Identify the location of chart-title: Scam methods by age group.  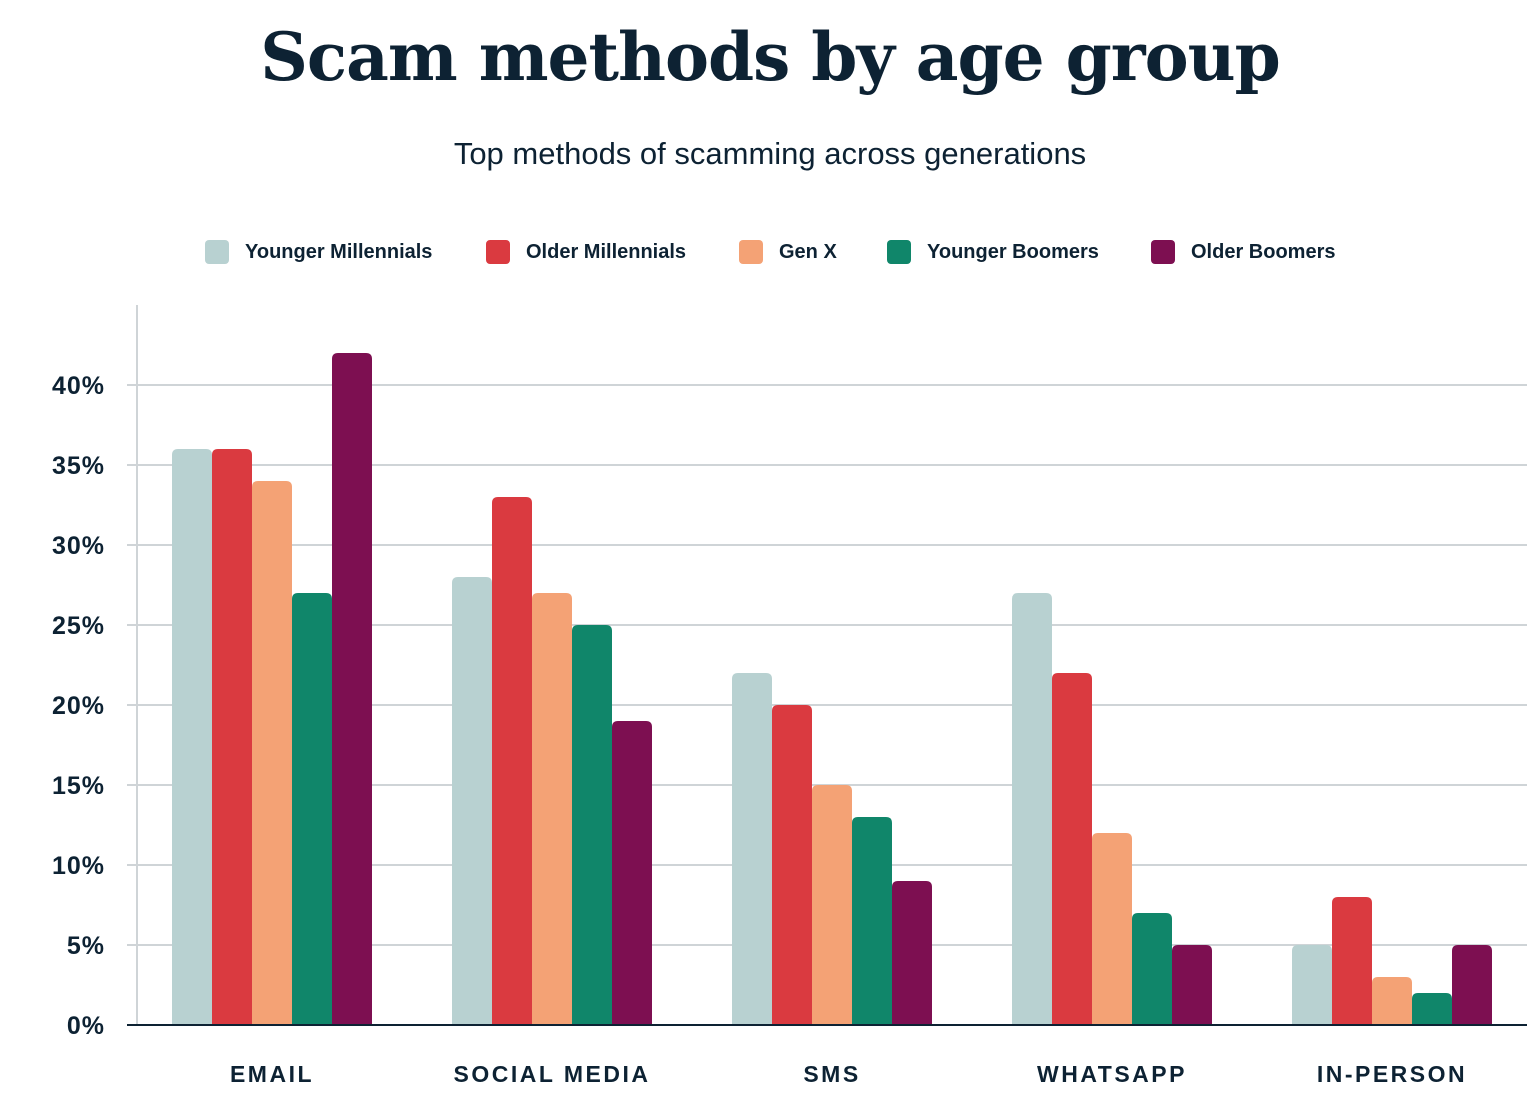
(770, 57).